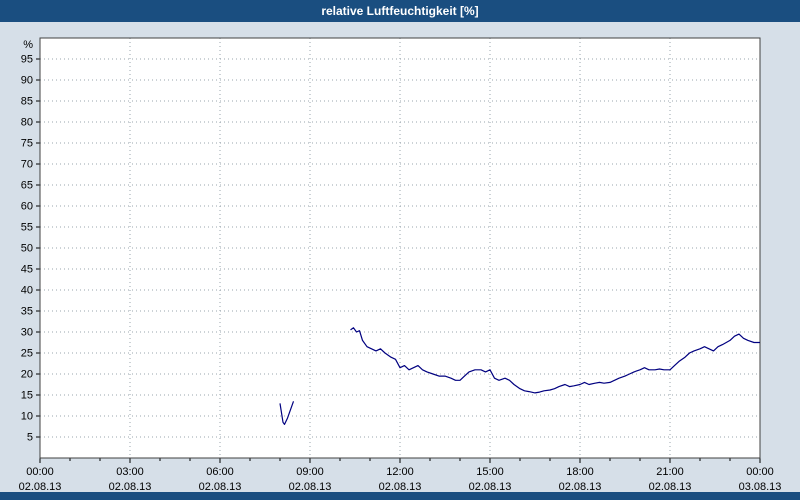 Image resolution: width=800 pixels, height=500 pixels. Describe the element at coordinates (27, 417) in the screenshot. I see `y-tick-label: 10` at that location.